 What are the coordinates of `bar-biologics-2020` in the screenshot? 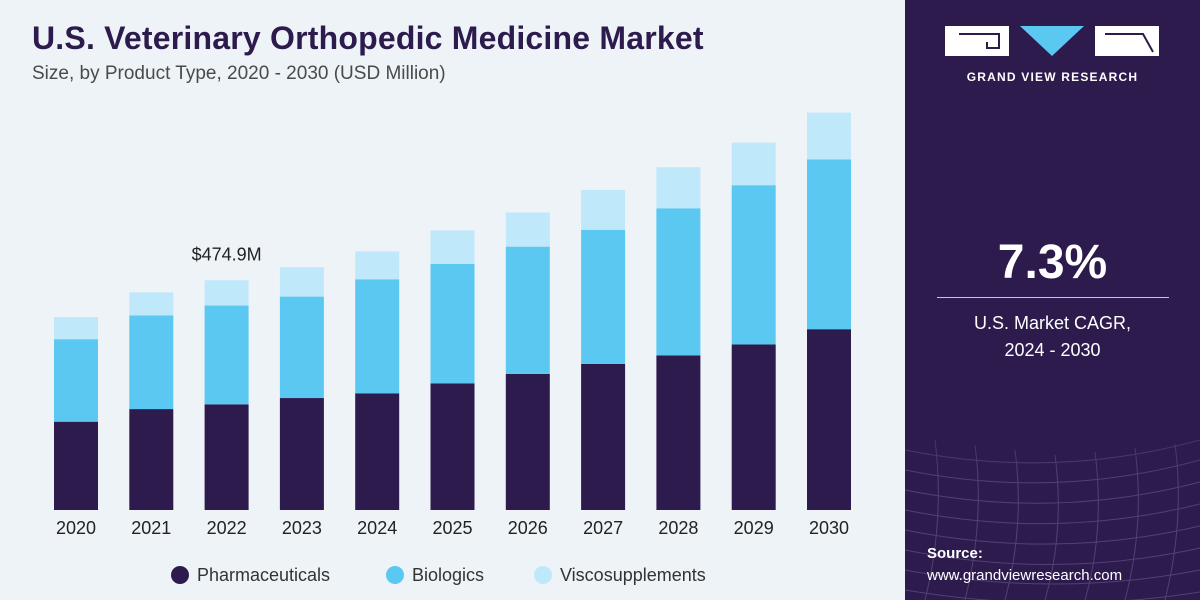 It's located at (76, 380).